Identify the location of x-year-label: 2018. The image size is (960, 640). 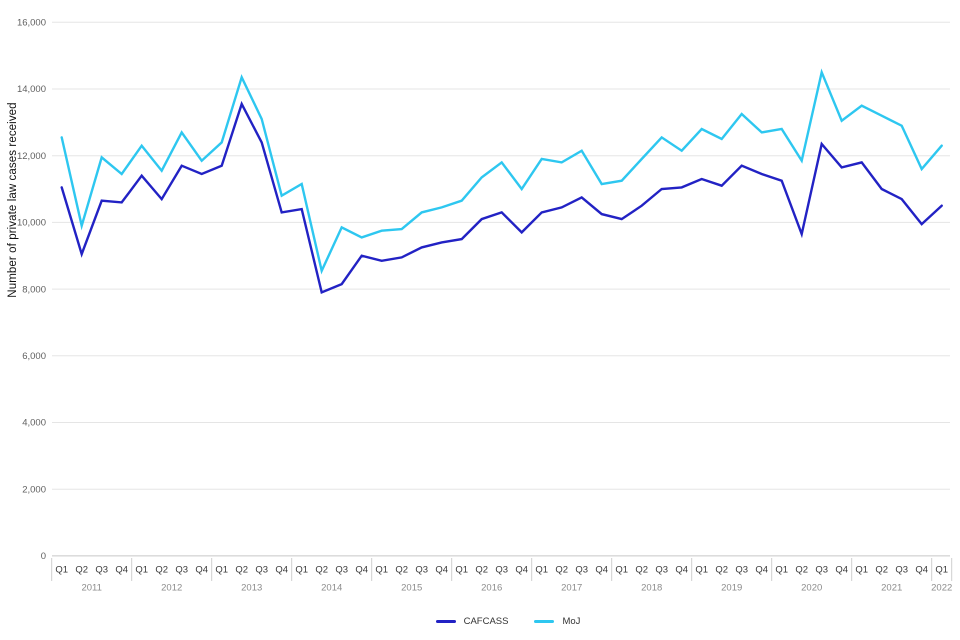
(651, 588).